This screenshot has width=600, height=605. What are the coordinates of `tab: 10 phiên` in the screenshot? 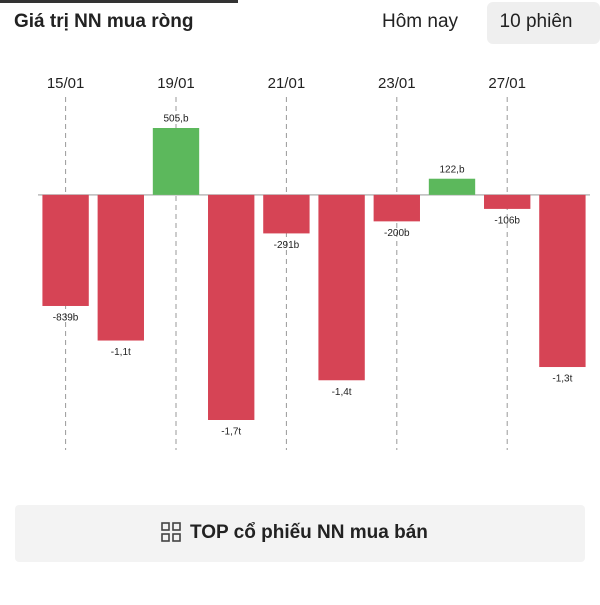 It's located at (536, 21).